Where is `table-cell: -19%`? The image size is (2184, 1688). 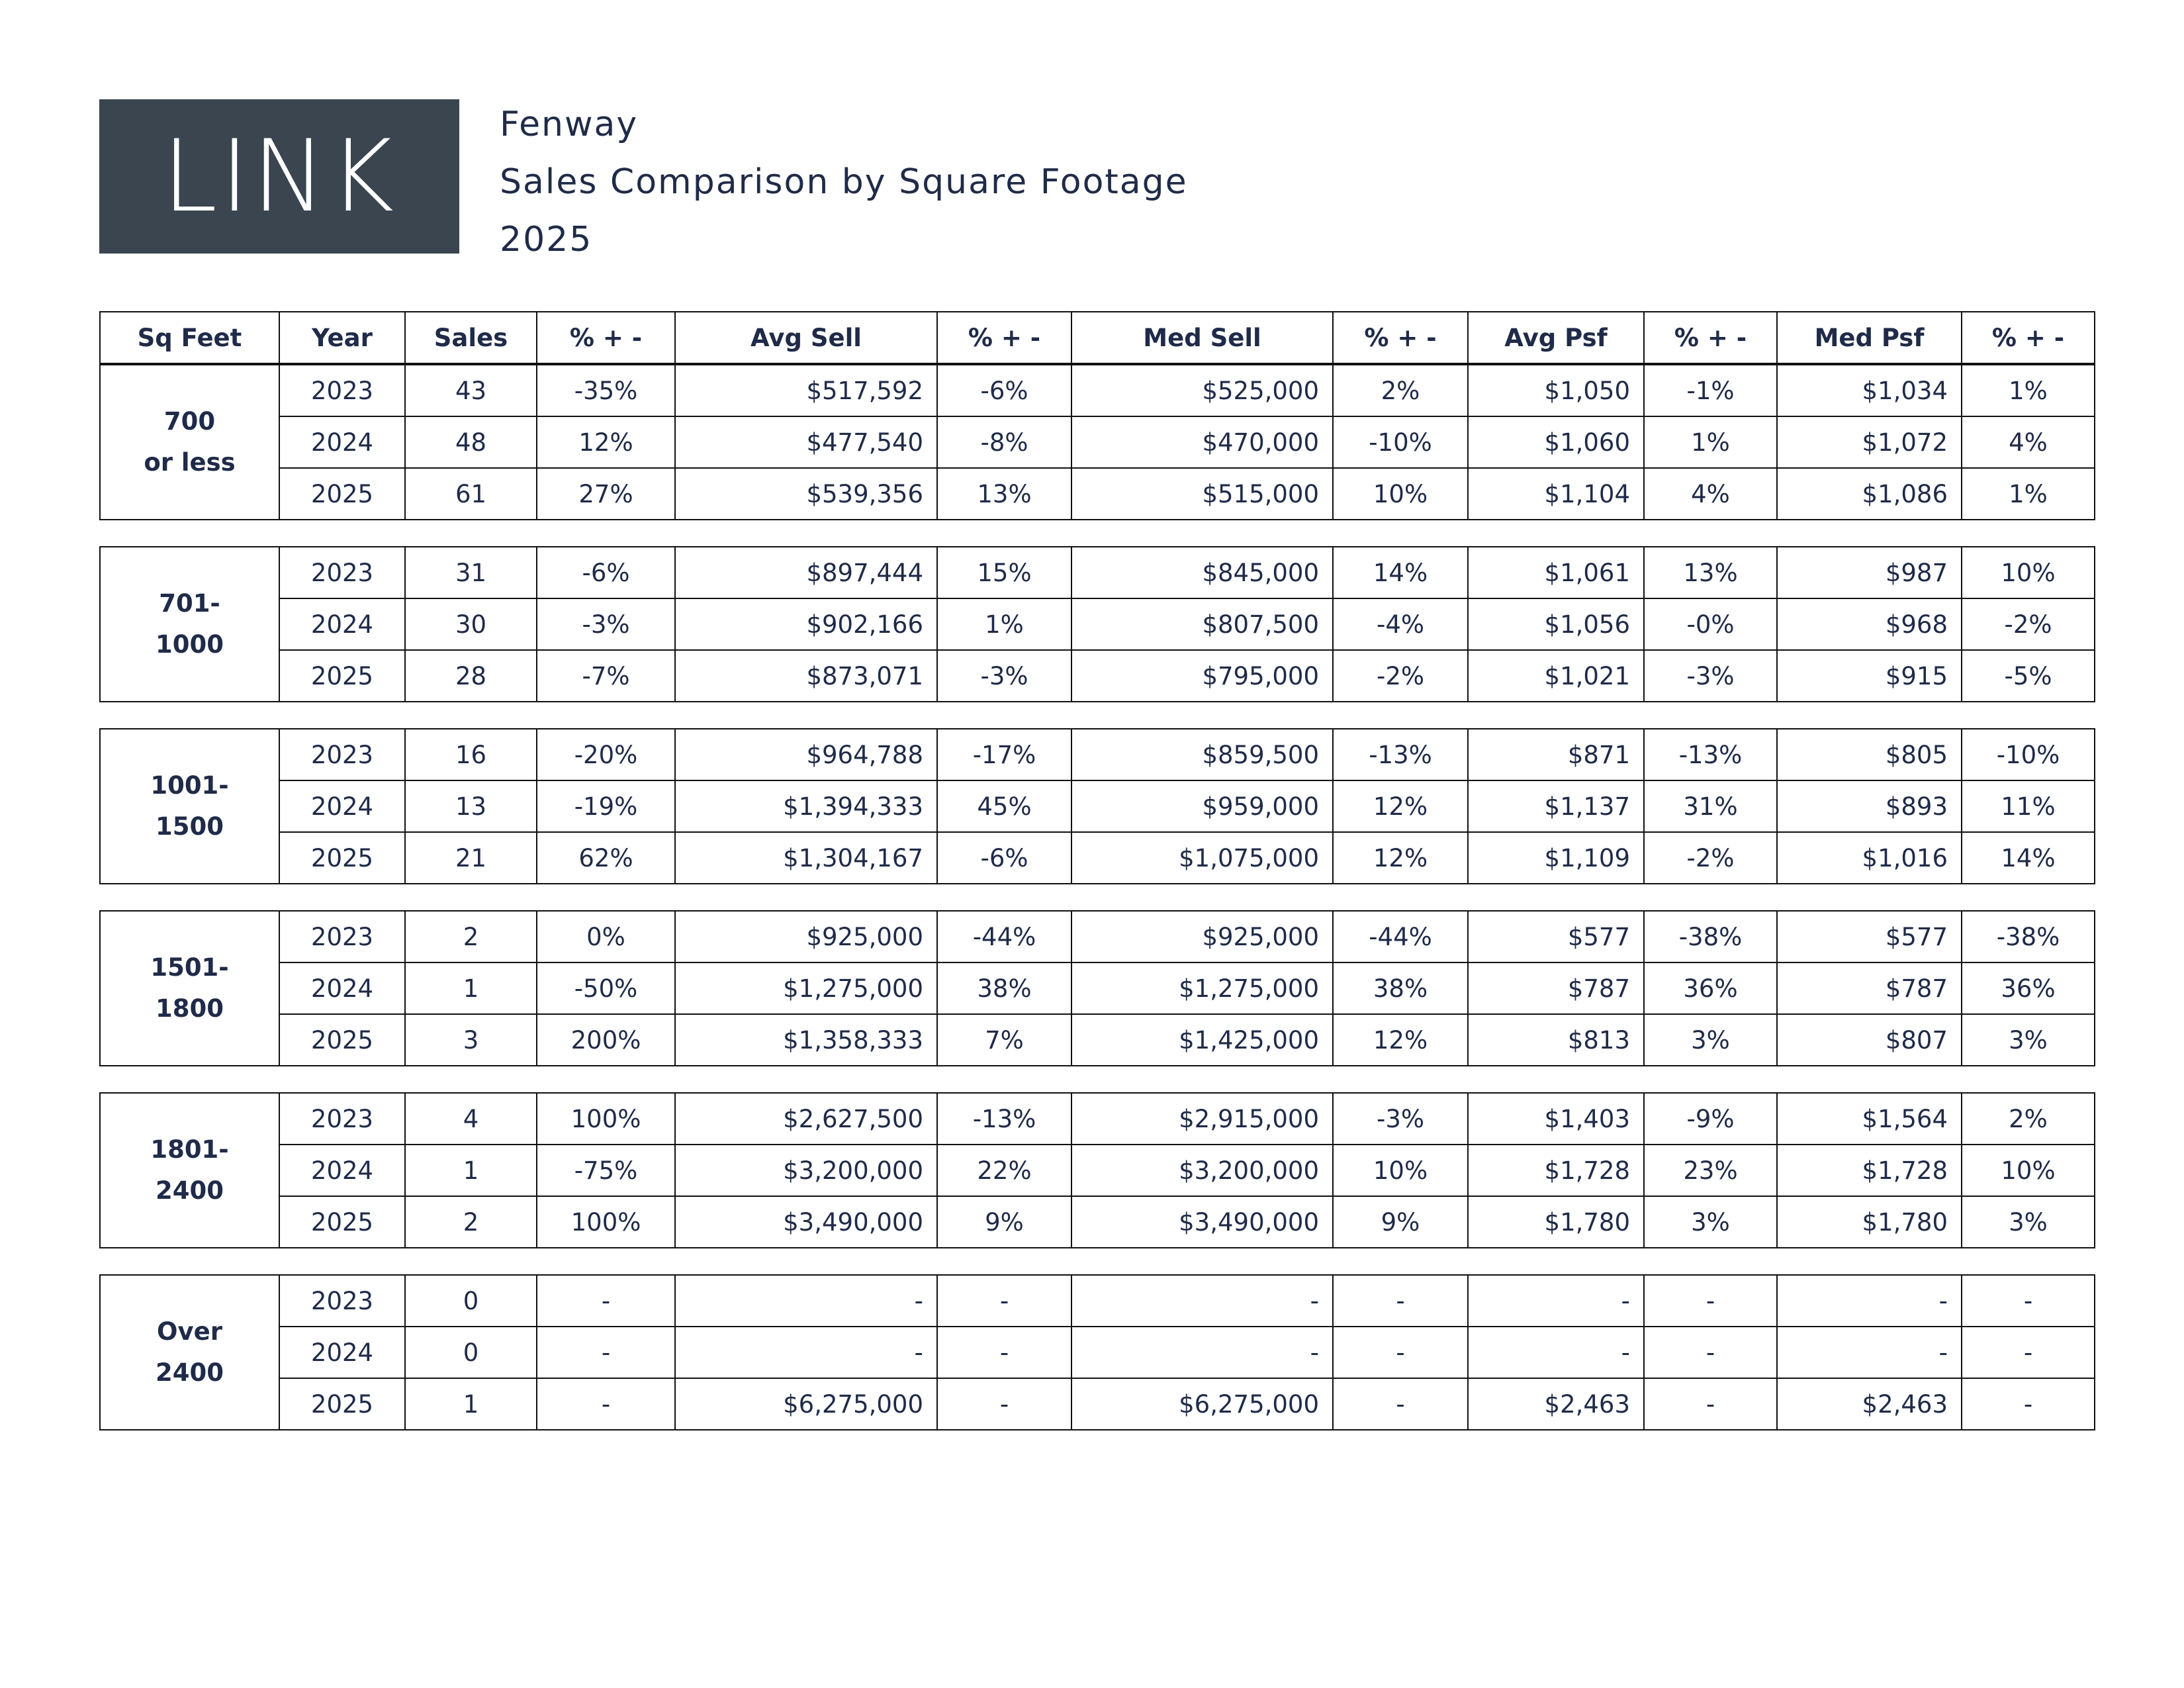 table-cell: -19% is located at coordinates (606, 806).